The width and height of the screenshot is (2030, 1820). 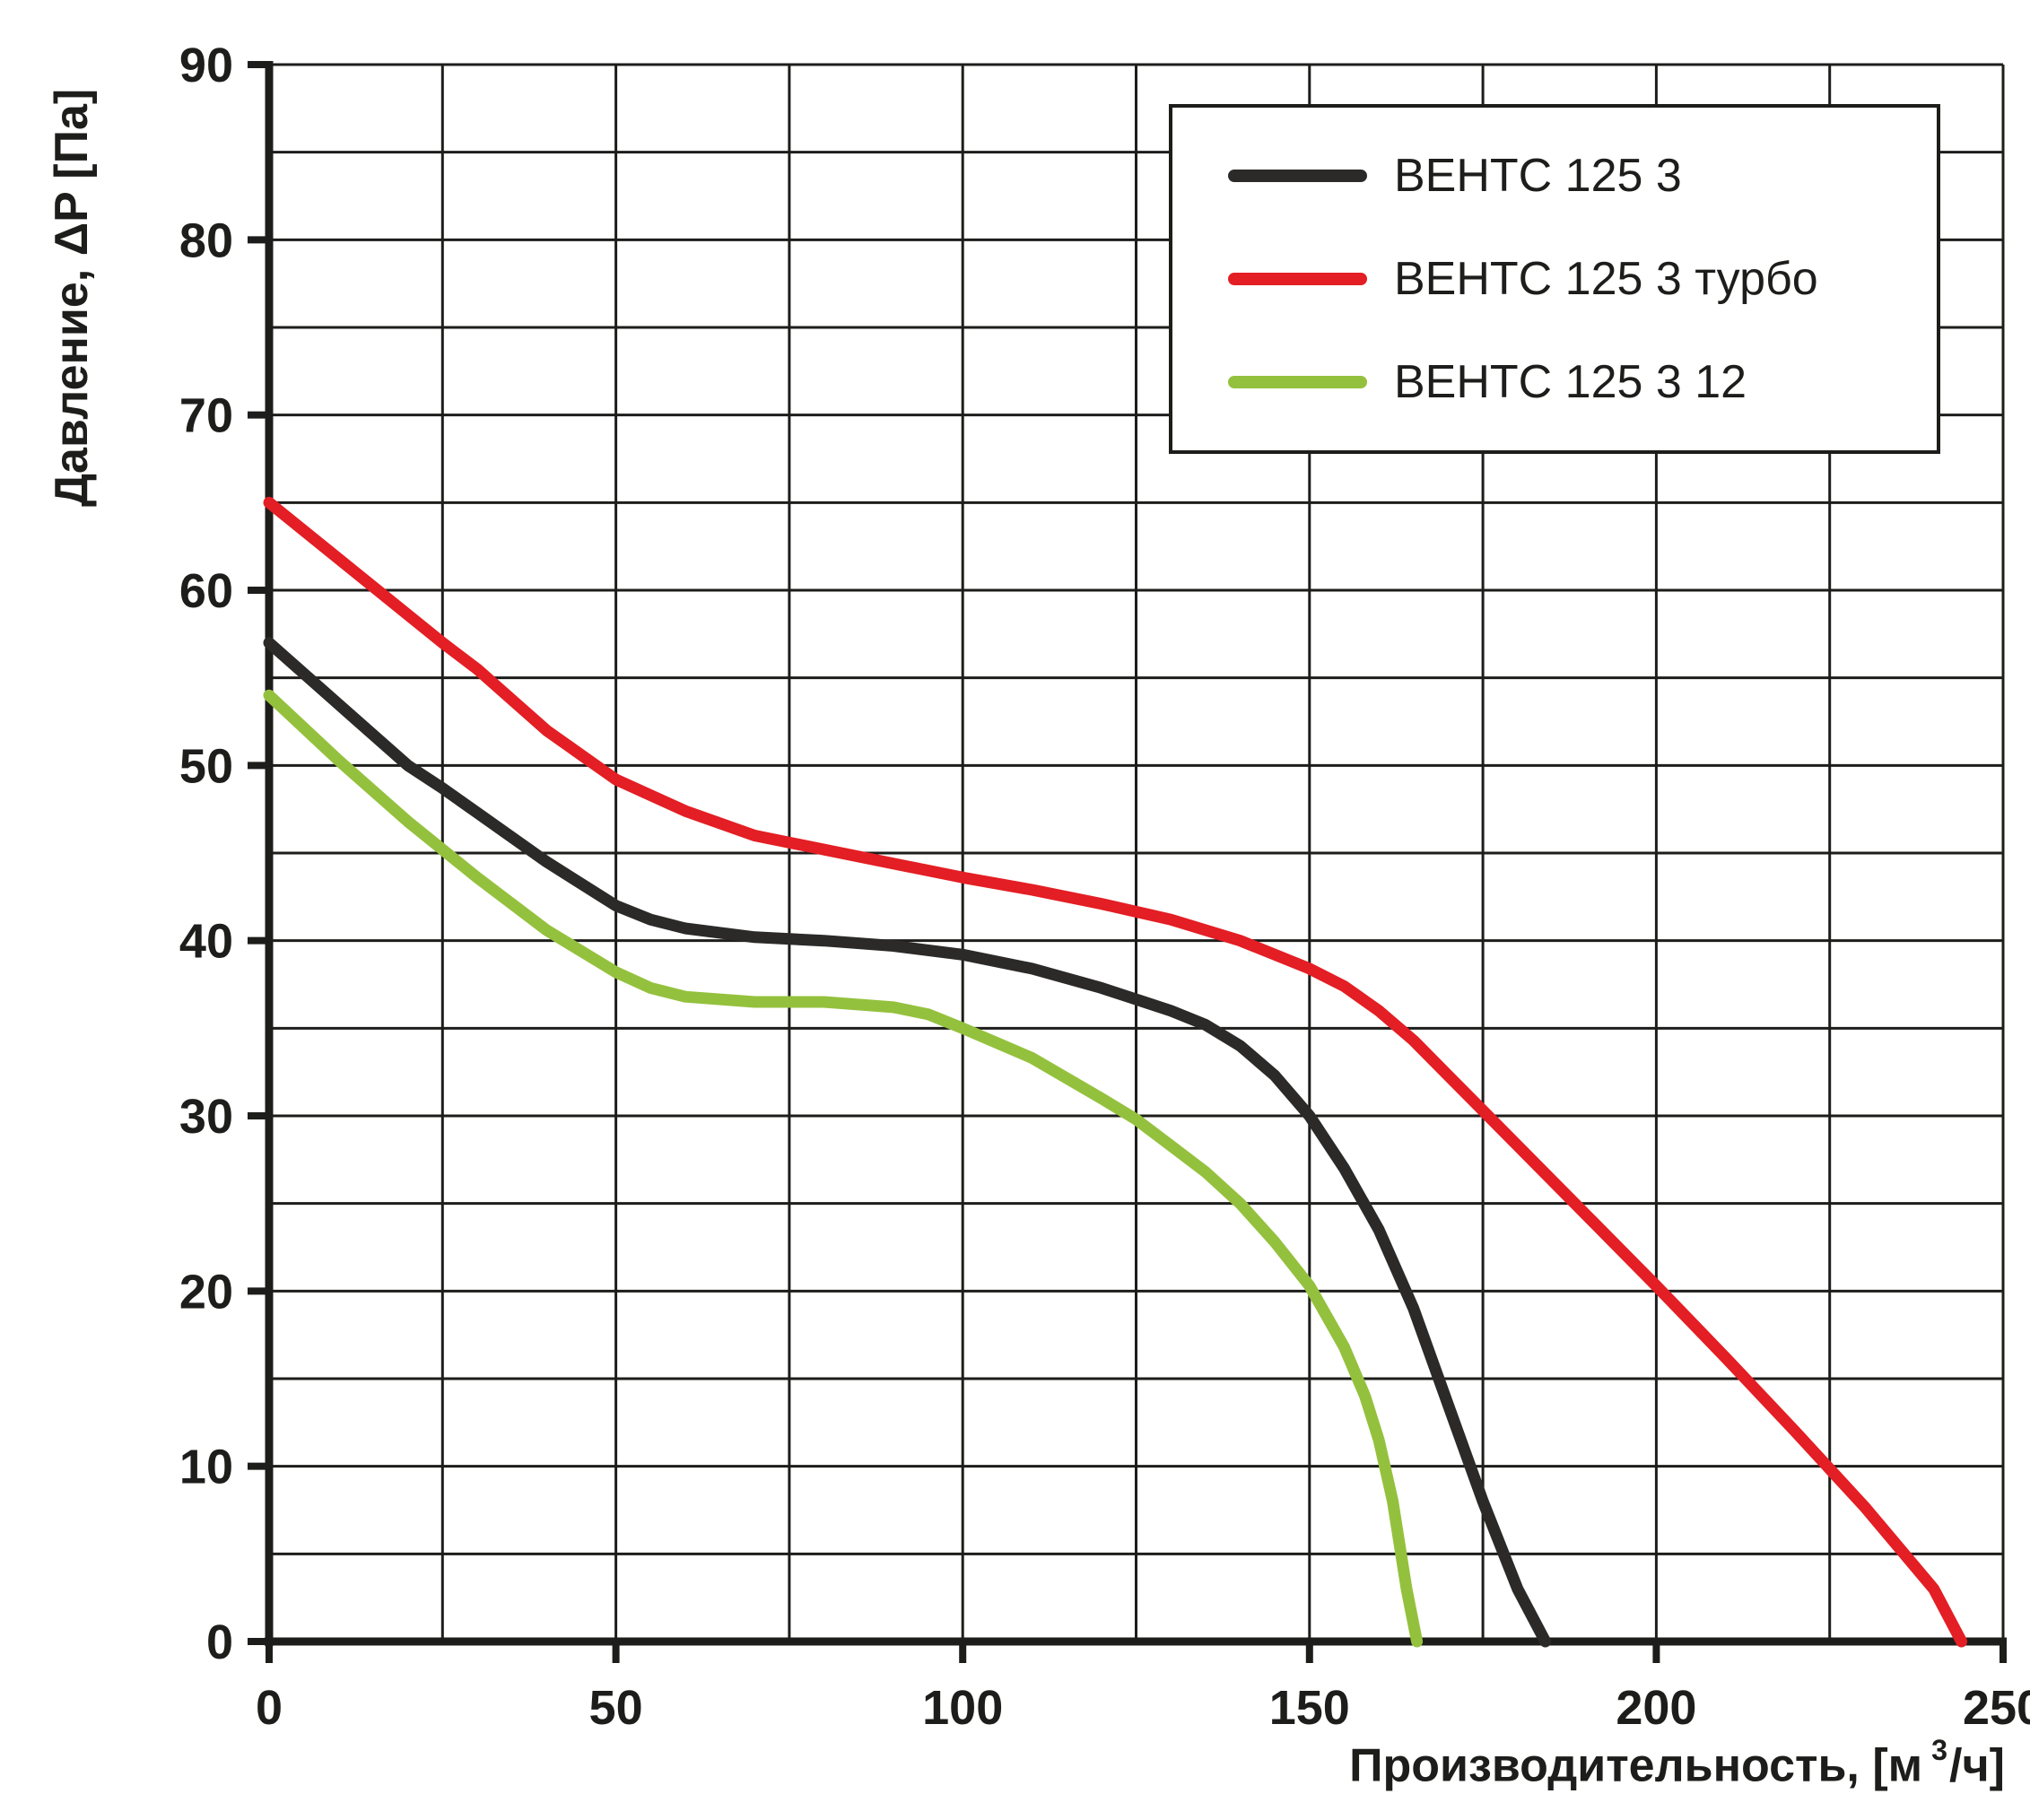 I want to click on svg-text: 80, so click(x=206, y=240).